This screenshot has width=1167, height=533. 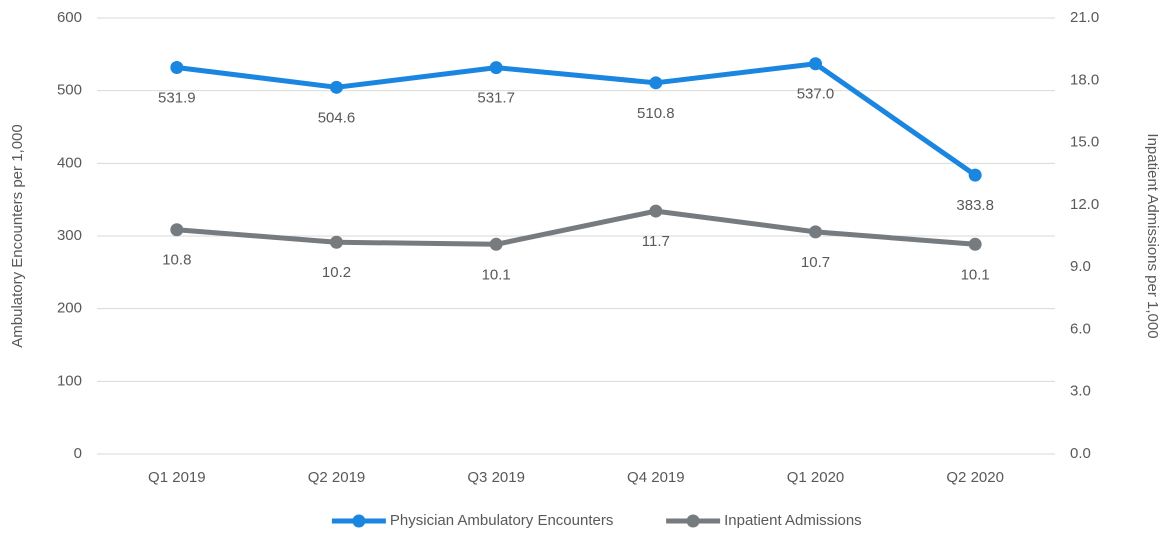 I want to click on y-tick-label: 600, so click(x=69, y=17).